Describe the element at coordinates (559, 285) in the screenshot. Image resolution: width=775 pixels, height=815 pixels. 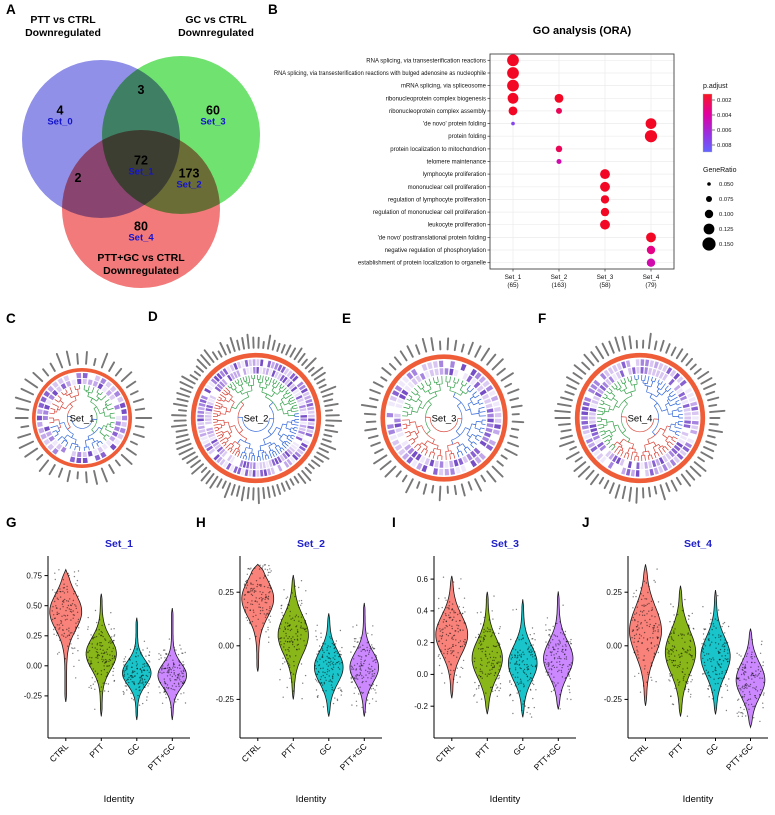
I see `go-col-count: (163)` at that location.